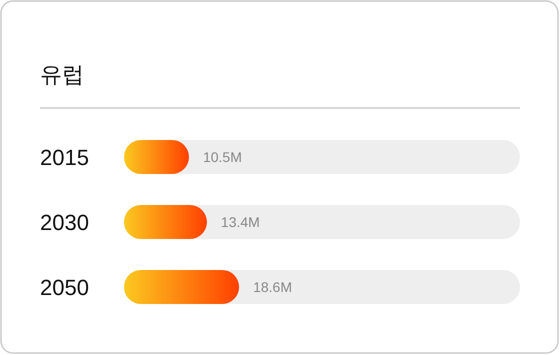  Describe the element at coordinates (64, 157) in the screenshot. I see `y-tick-label: 2015` at that location.